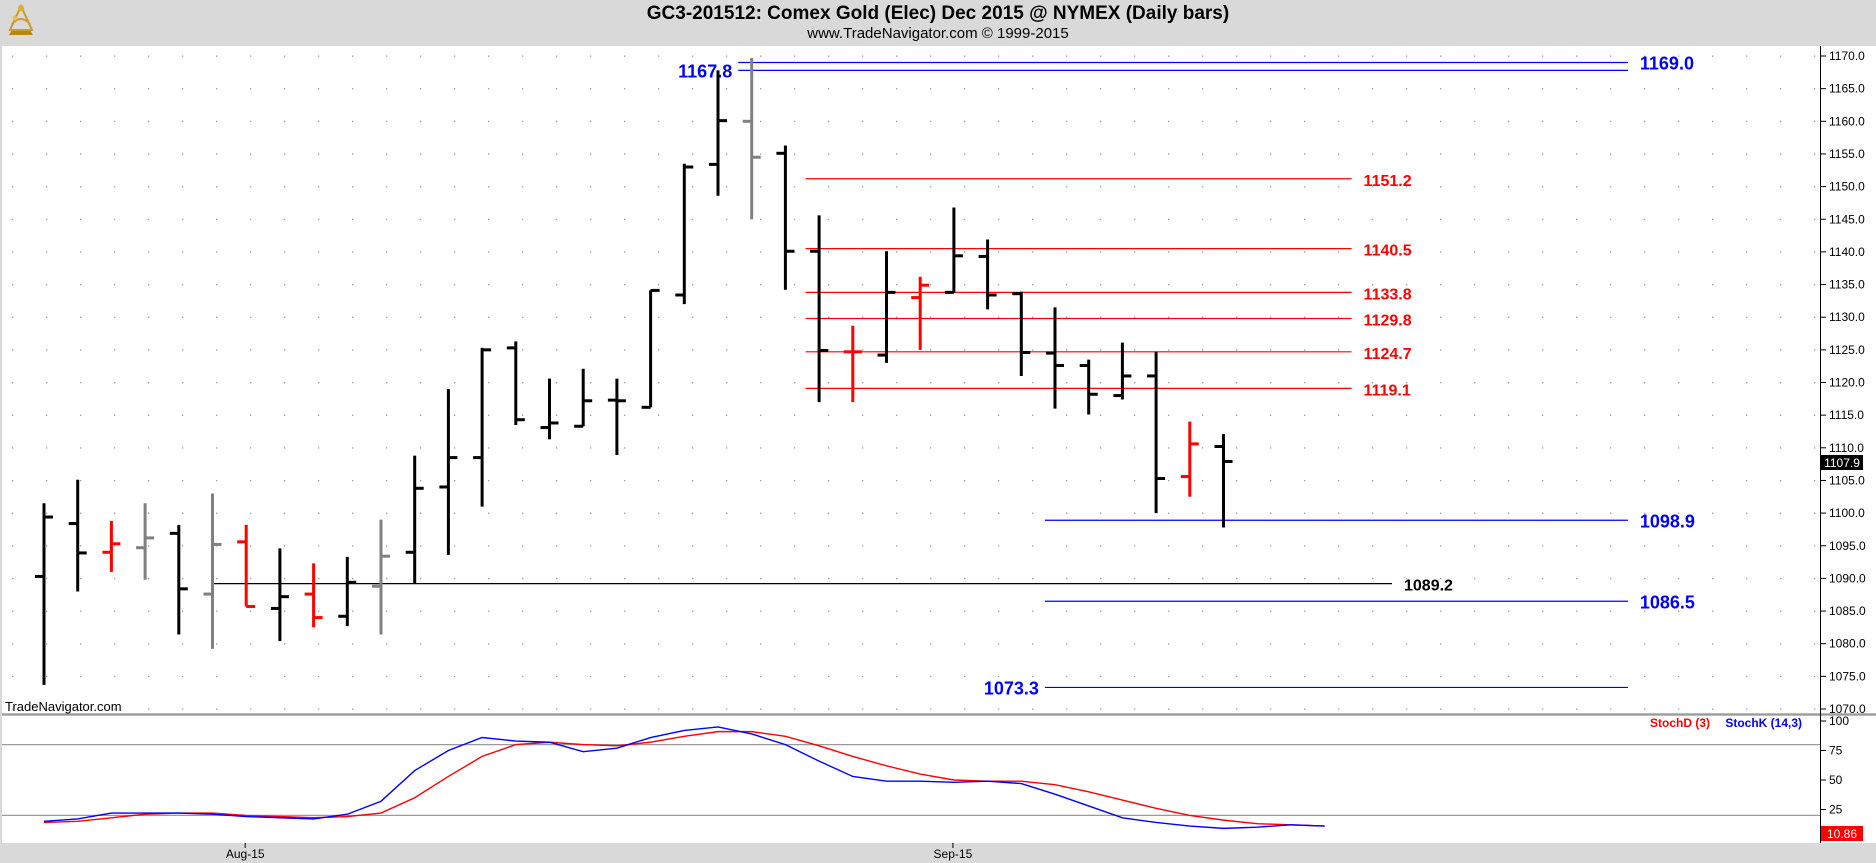  What do you see at coordinates (1847, 383) in the screenshot?
I see `price-tick-label: 1120.0` at bounding box center [1847, 383].